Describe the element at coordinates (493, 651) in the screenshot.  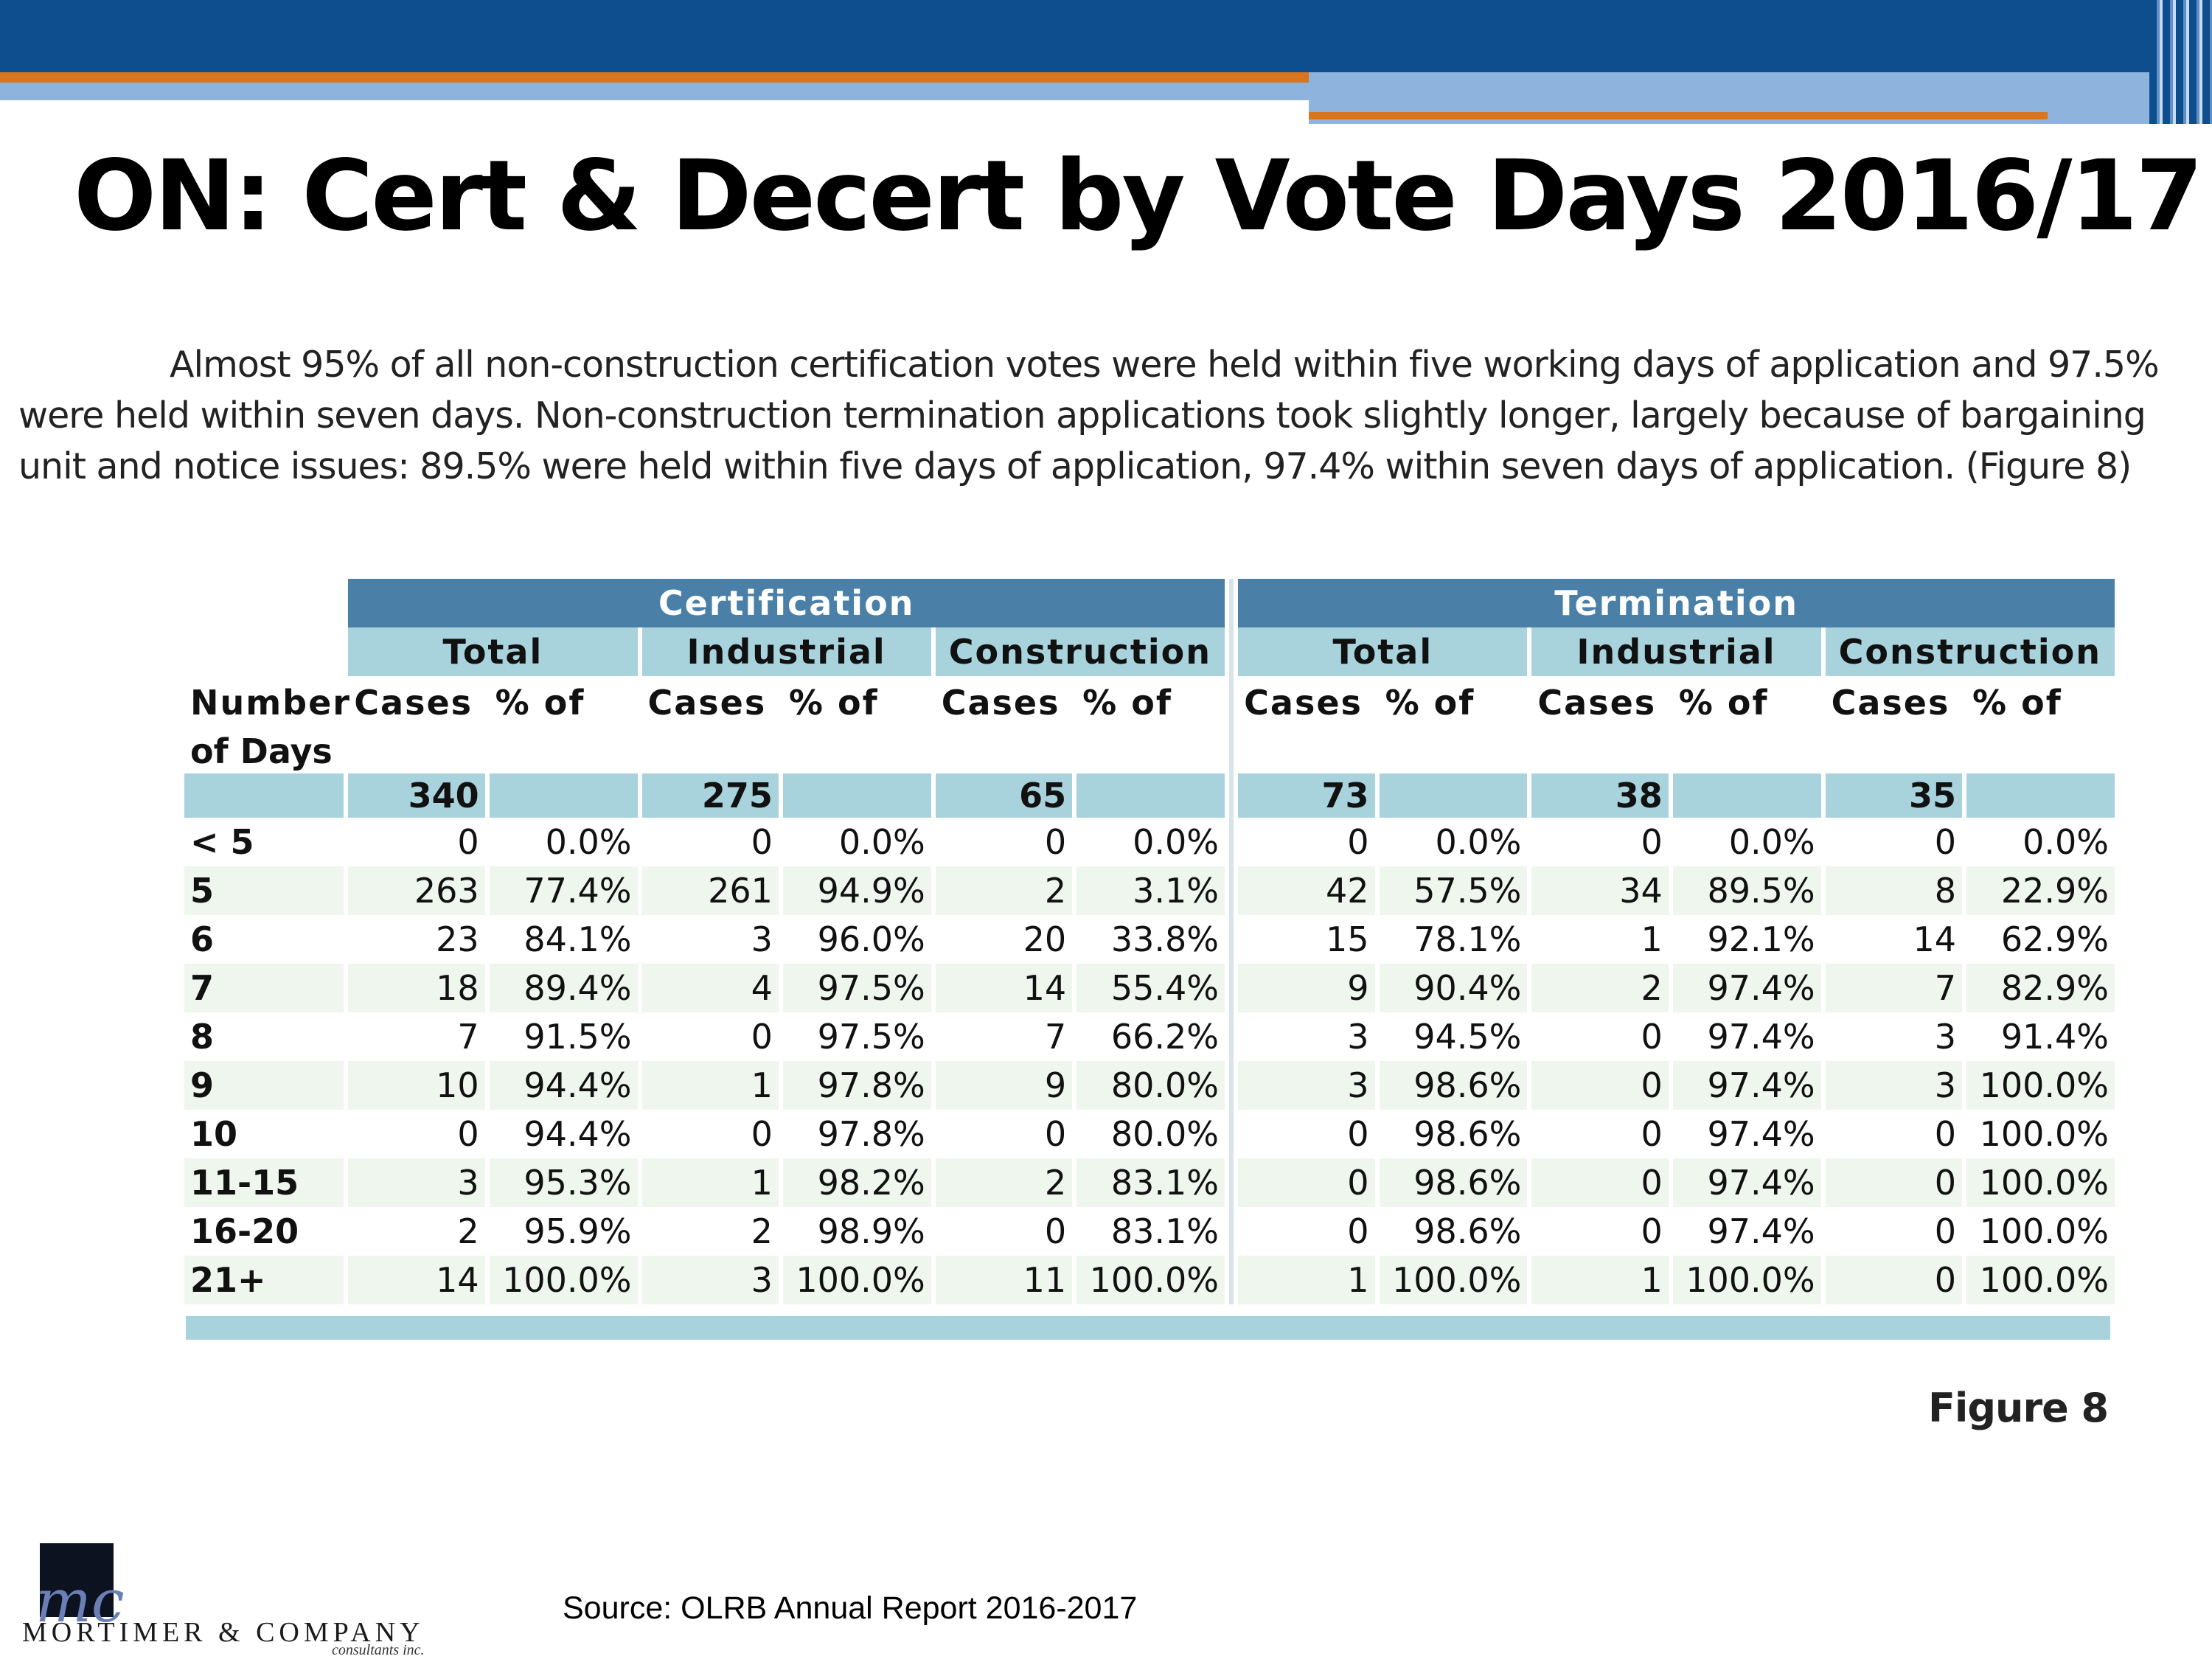
I see `subgroup-header: Total` at that location.